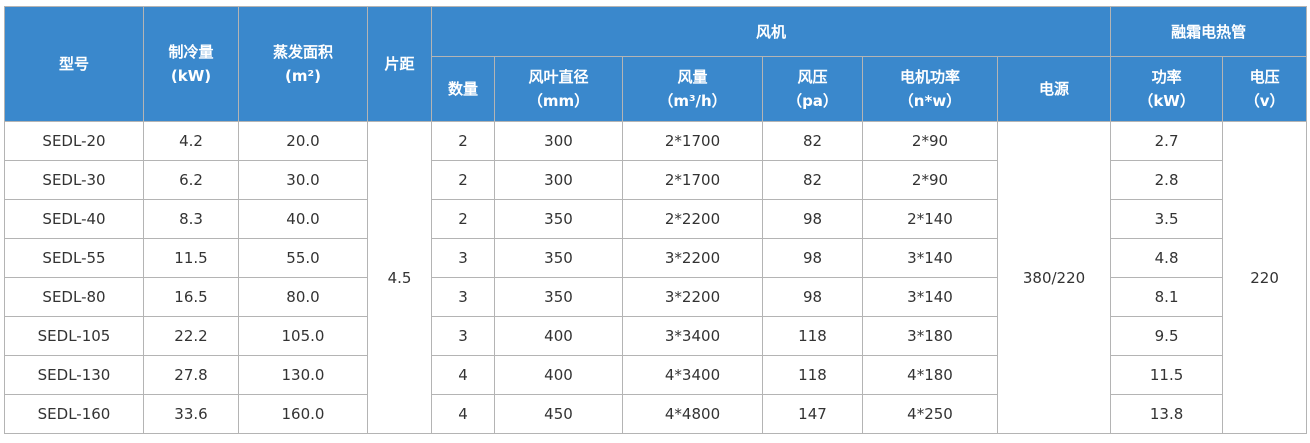 This screenshot has height=443, width=1310. What do you see at coordinates (692, 375) in the screenshot?
I see `cell-airflow: 4*3400` at bounding box center [692, 375].